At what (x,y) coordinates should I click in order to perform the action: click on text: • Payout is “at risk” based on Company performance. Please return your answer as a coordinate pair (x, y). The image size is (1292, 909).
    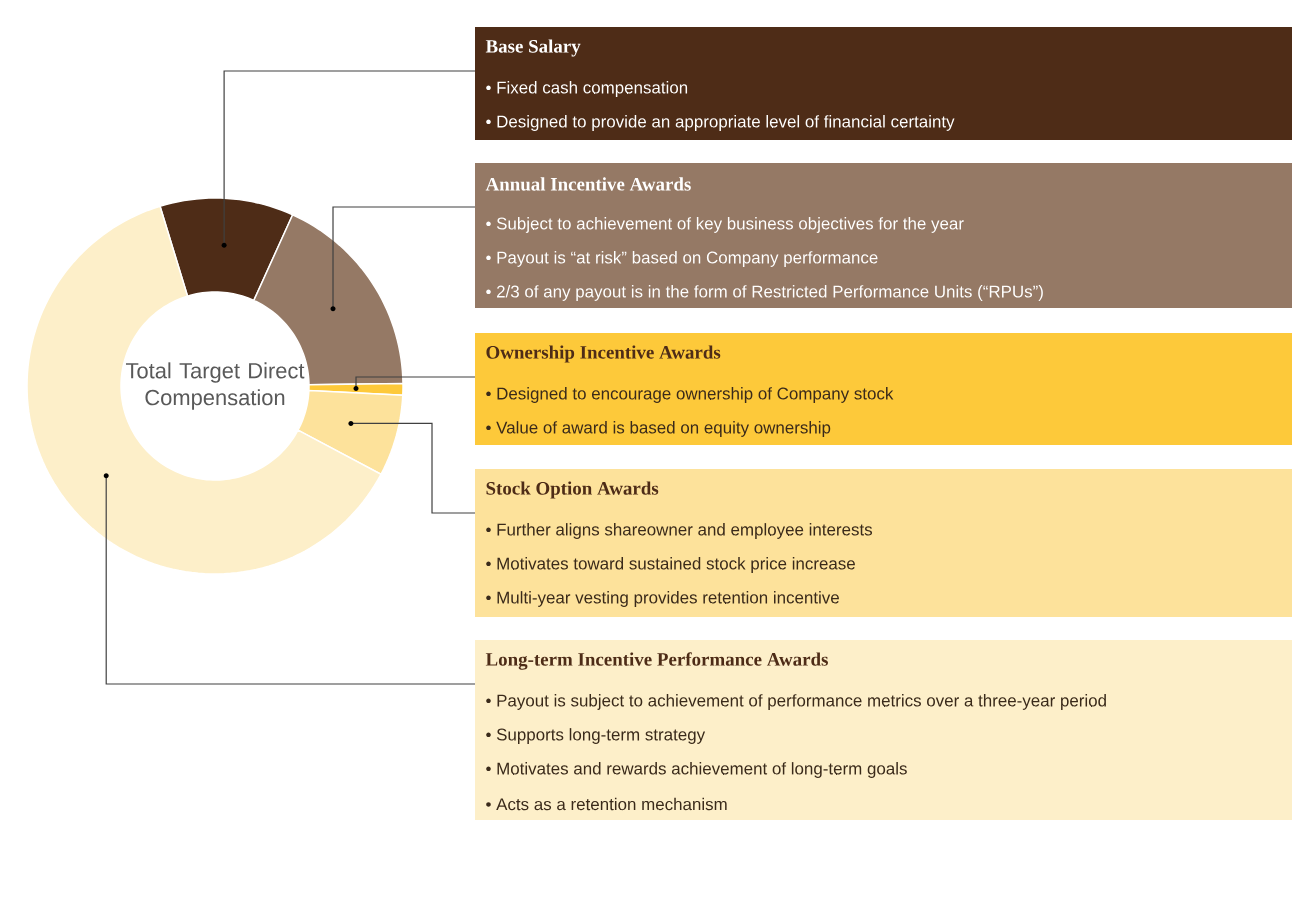
    Looking at the image, I should click on (682, 259).